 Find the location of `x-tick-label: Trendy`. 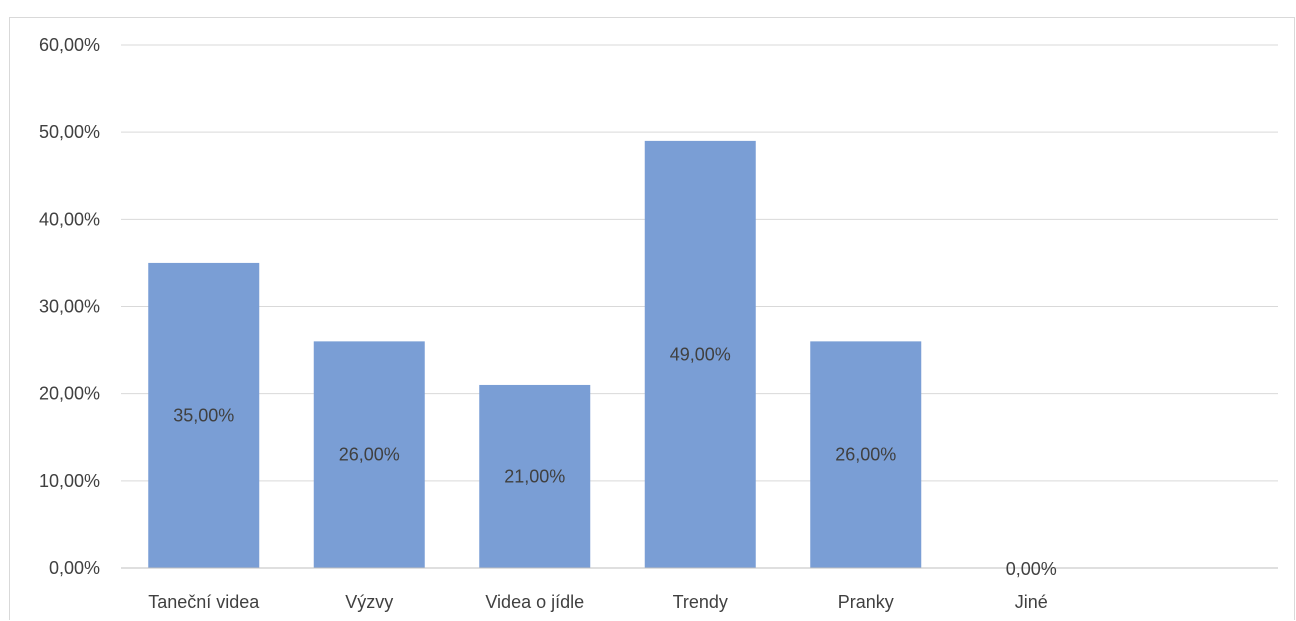

x-tick-label: Trendy is located at coordinates (700, 602).